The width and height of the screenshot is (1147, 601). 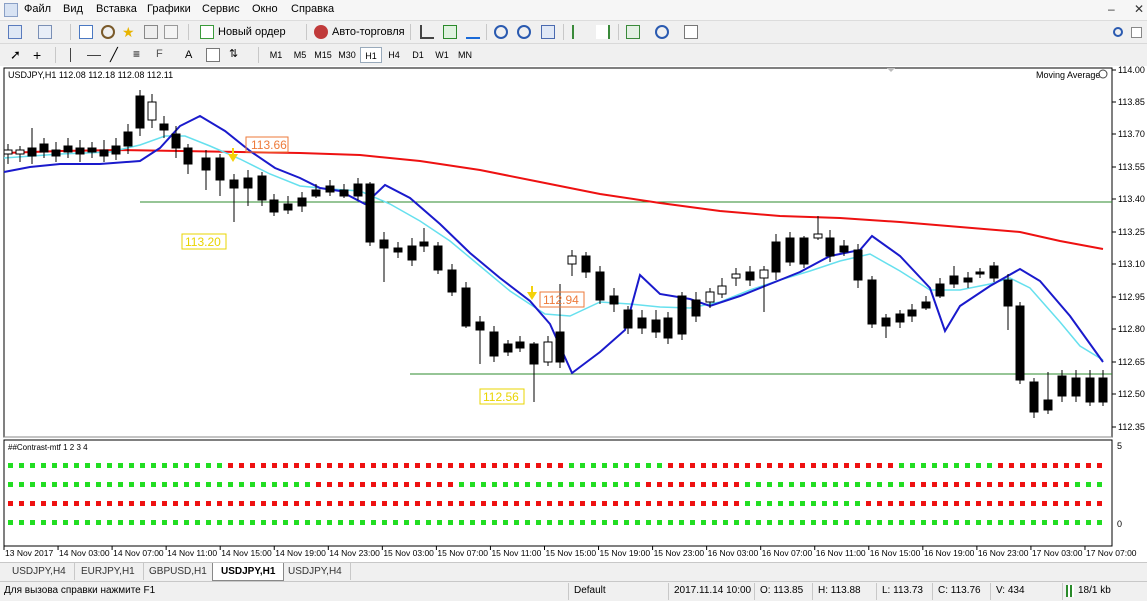 What do you see at coordinates (73, 9) in the screenshot?
I see `menu-view: Вид` at bounding box center [73, 9].